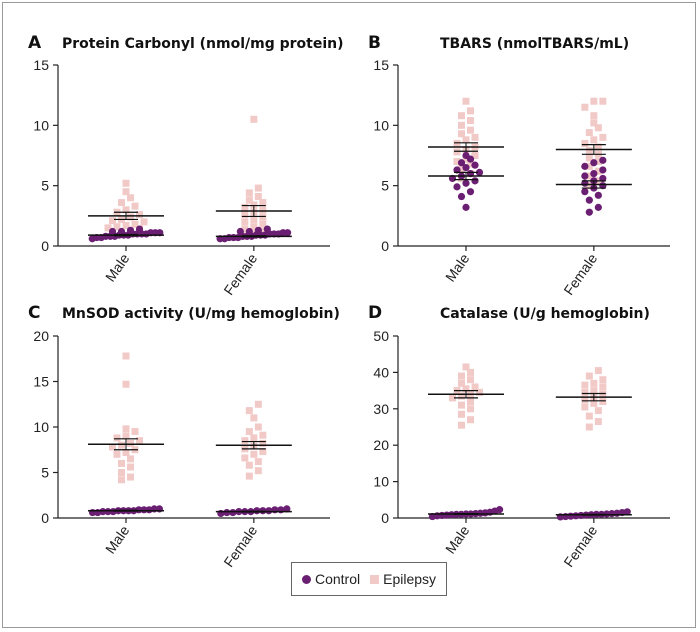 Image resolution: width=700 pixels, height=632 pixels. Describe the element at coordinates (381, 336) in the screenshot. I see `y-tick-label: 50` at that location.